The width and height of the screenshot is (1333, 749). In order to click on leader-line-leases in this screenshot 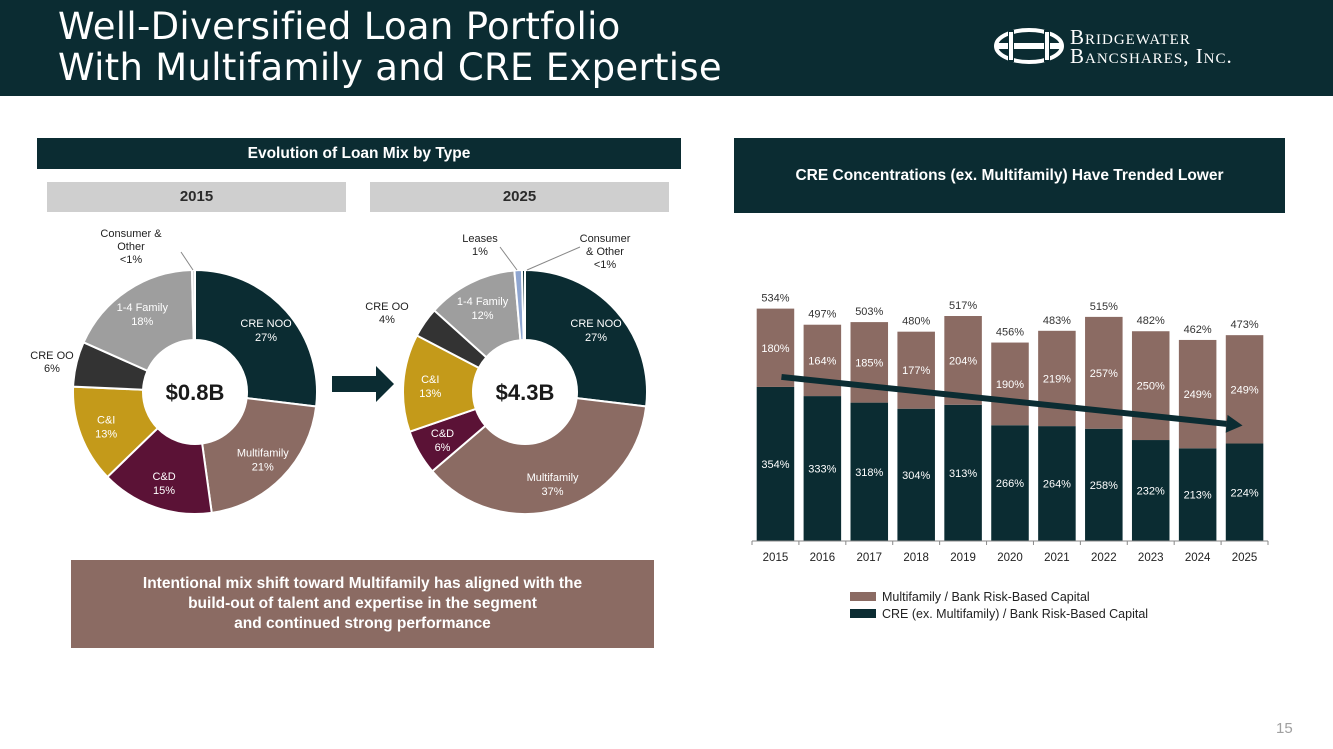, I will do `click(508, 258)`.